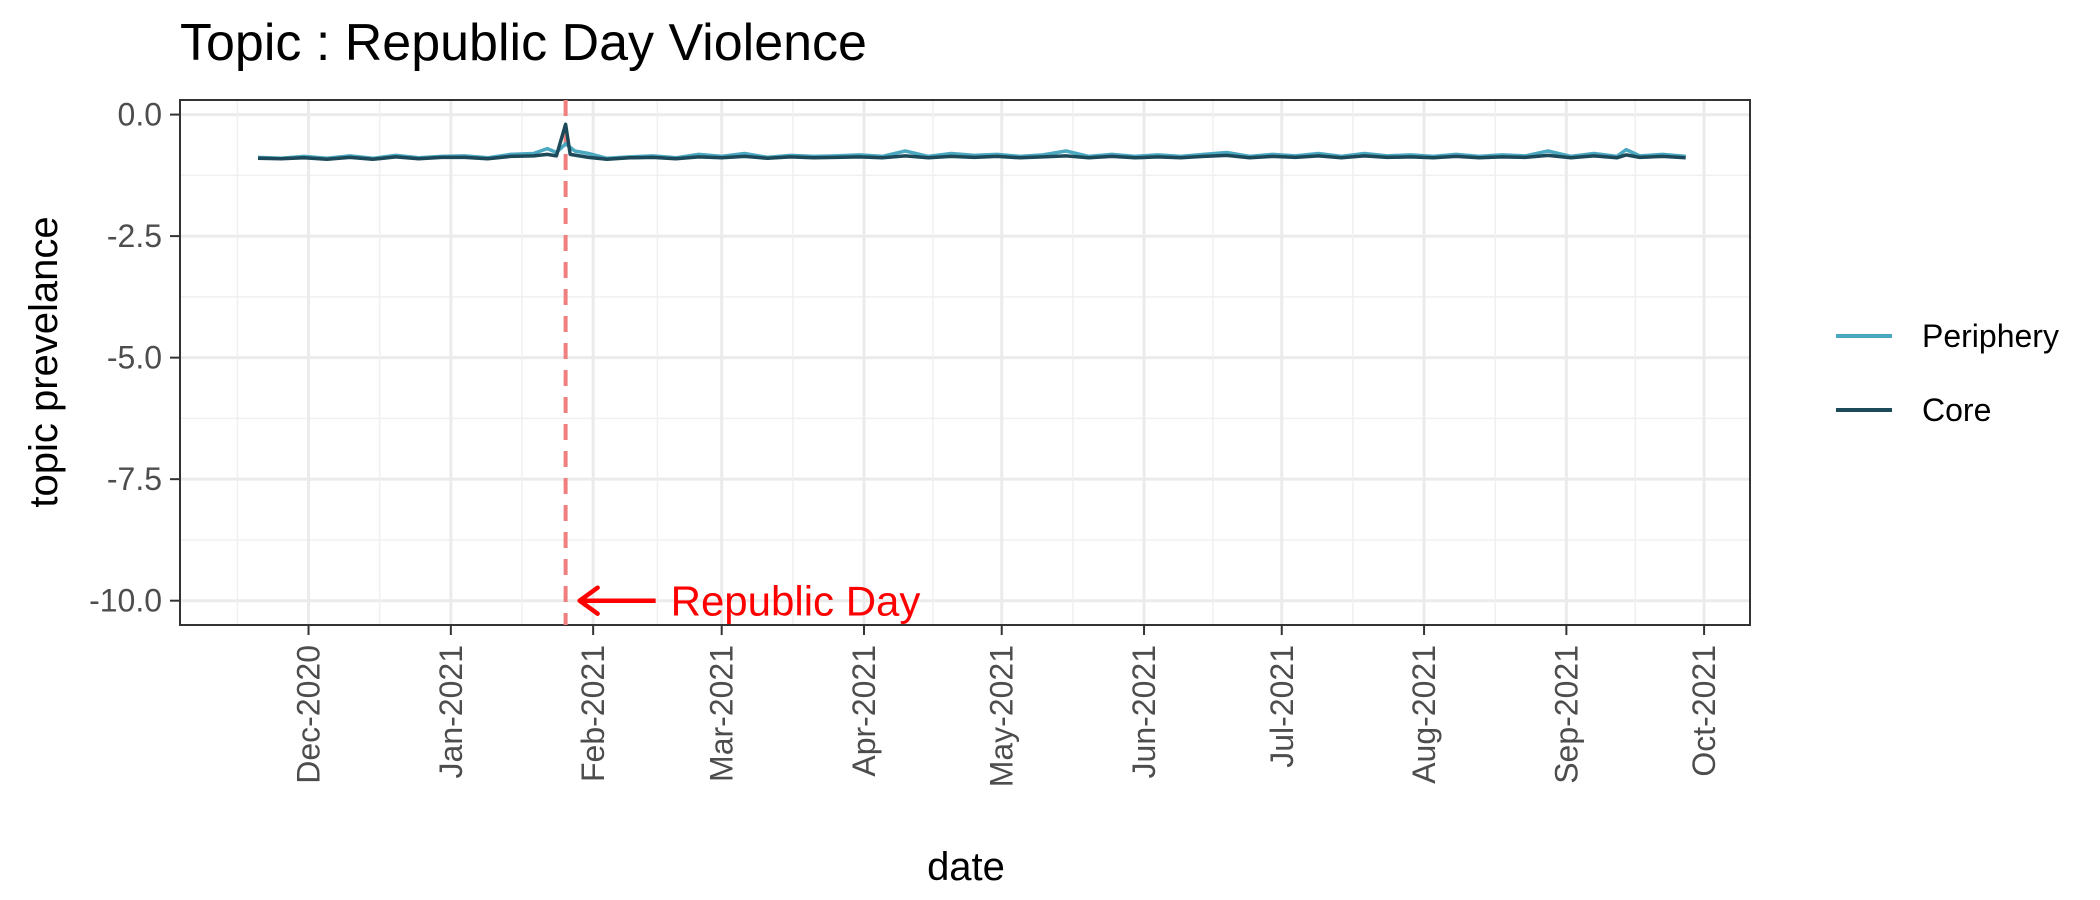 The height and width of the screenshot is (900, 2100). What do you see at coordinates (1002, 716) in the screenshot?
I see `x-tick-label: May-2021` at bounding box center [1002, 716].